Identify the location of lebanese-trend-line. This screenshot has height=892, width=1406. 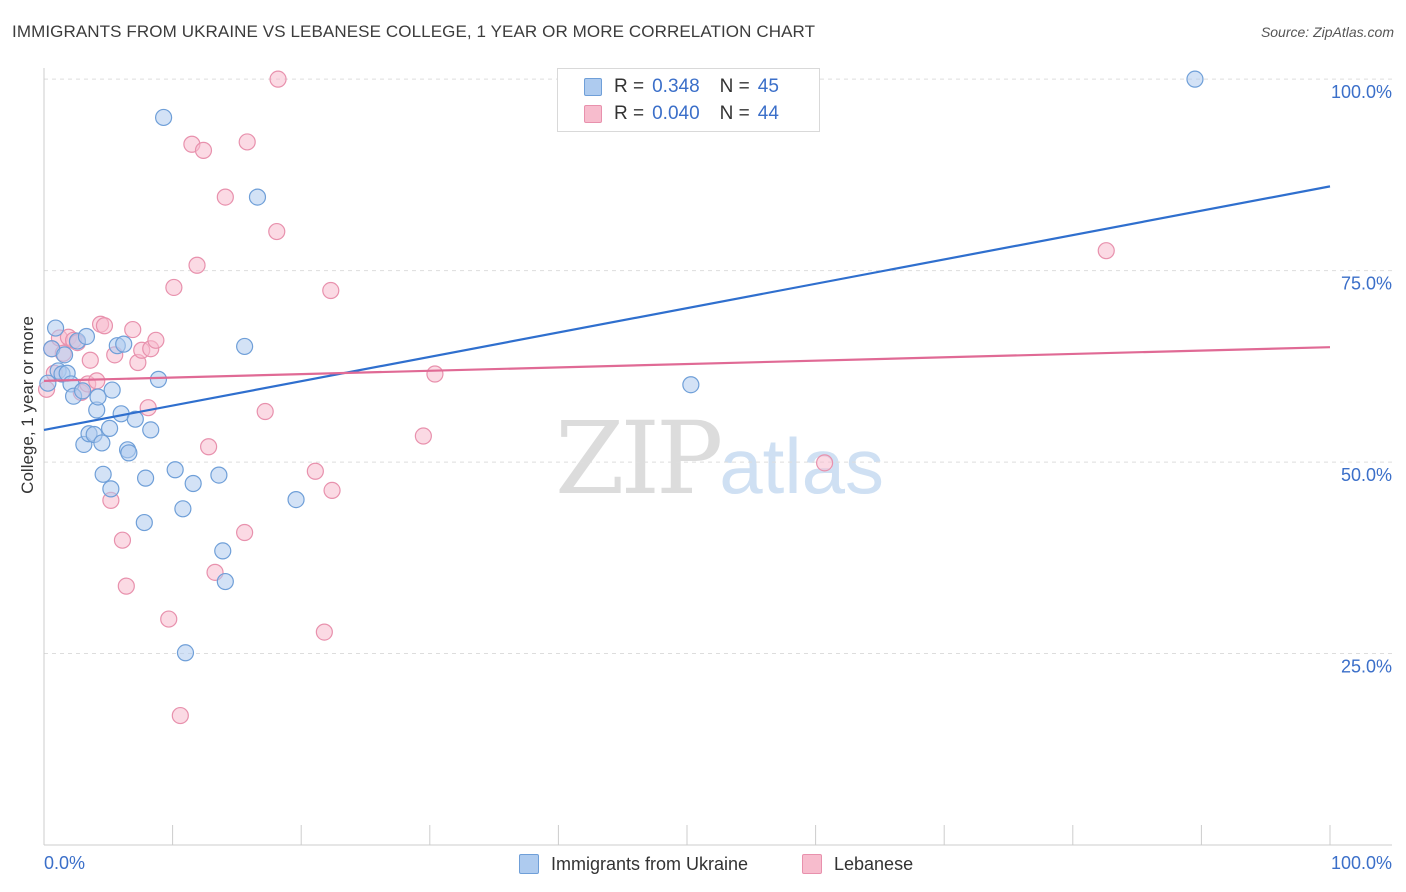
(687, 364).